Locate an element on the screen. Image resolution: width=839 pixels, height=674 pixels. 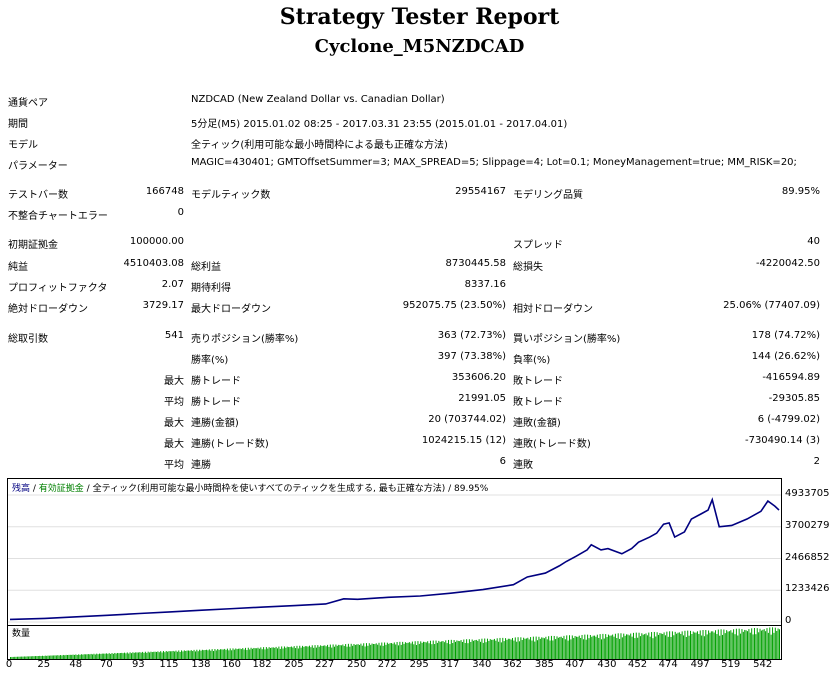
stat-label: 勝率(%) is located at coordinates (210, 360).